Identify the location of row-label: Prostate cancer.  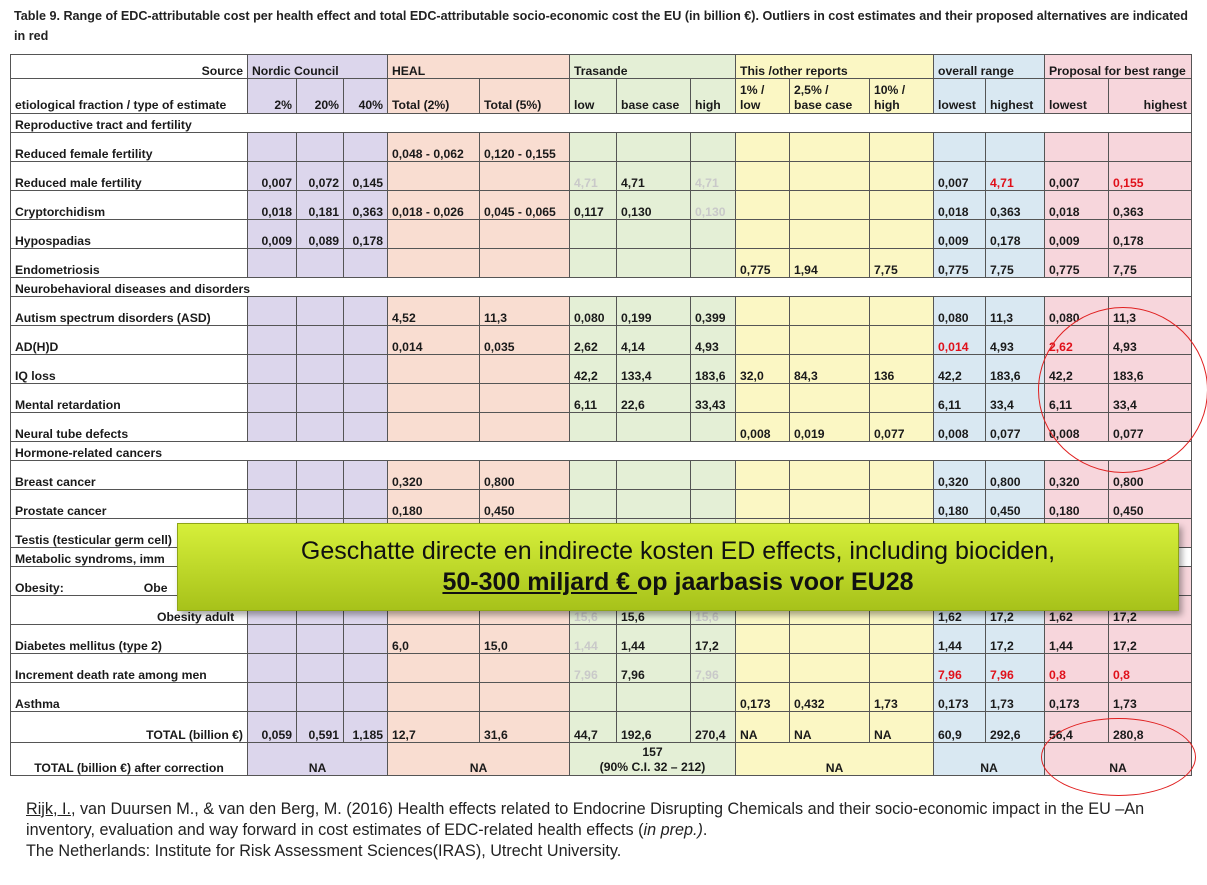
(129, 504).